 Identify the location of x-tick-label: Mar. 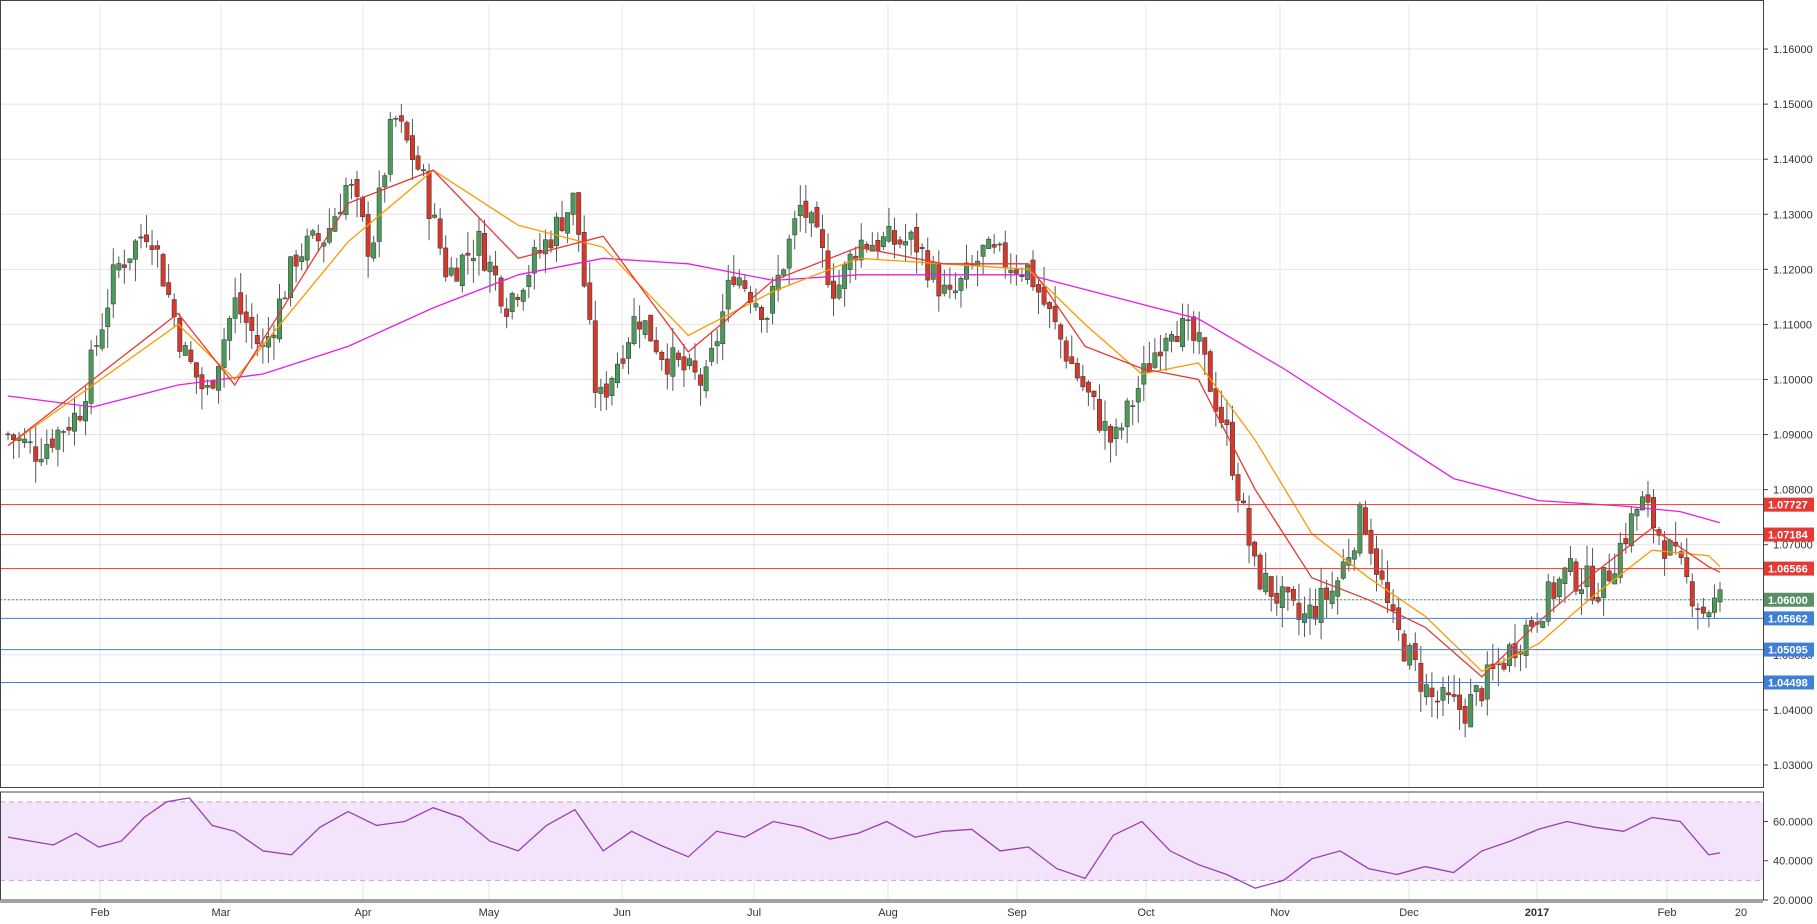
(221, 913).